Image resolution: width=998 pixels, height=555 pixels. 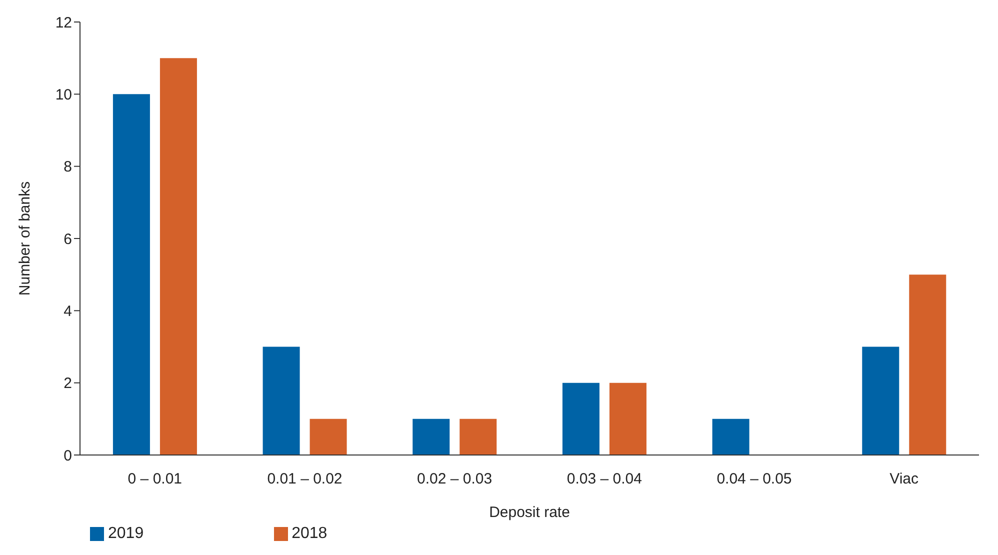 I want to click on y-tick-label: 6, so click(x=68, y=239).